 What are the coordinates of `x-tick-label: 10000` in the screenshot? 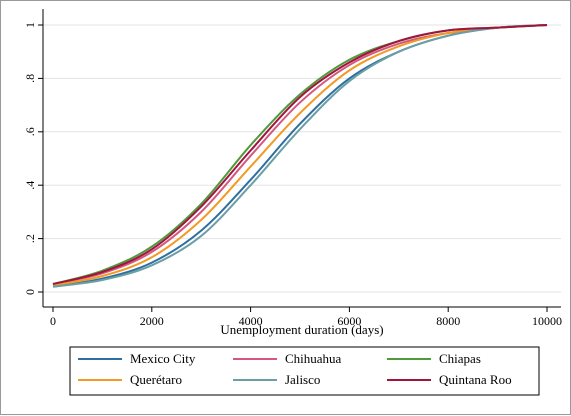 It's located at (547, 321).